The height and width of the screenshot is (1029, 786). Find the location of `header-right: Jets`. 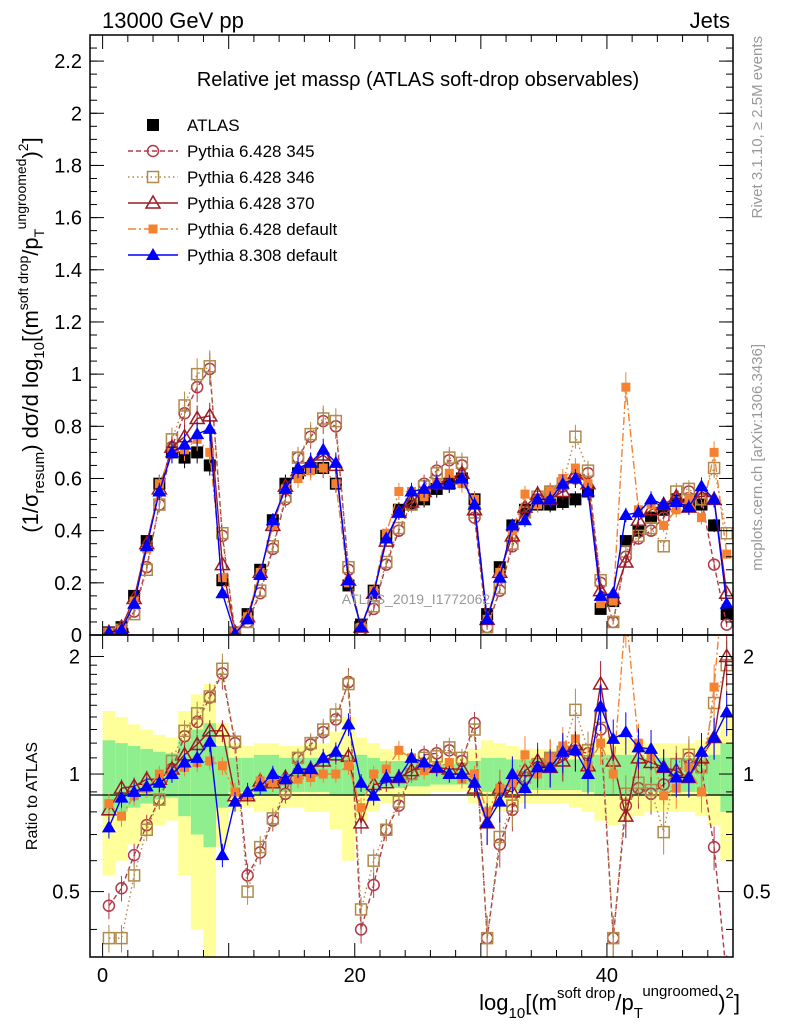

header-right: Jets is located at coordinates (710, 20).